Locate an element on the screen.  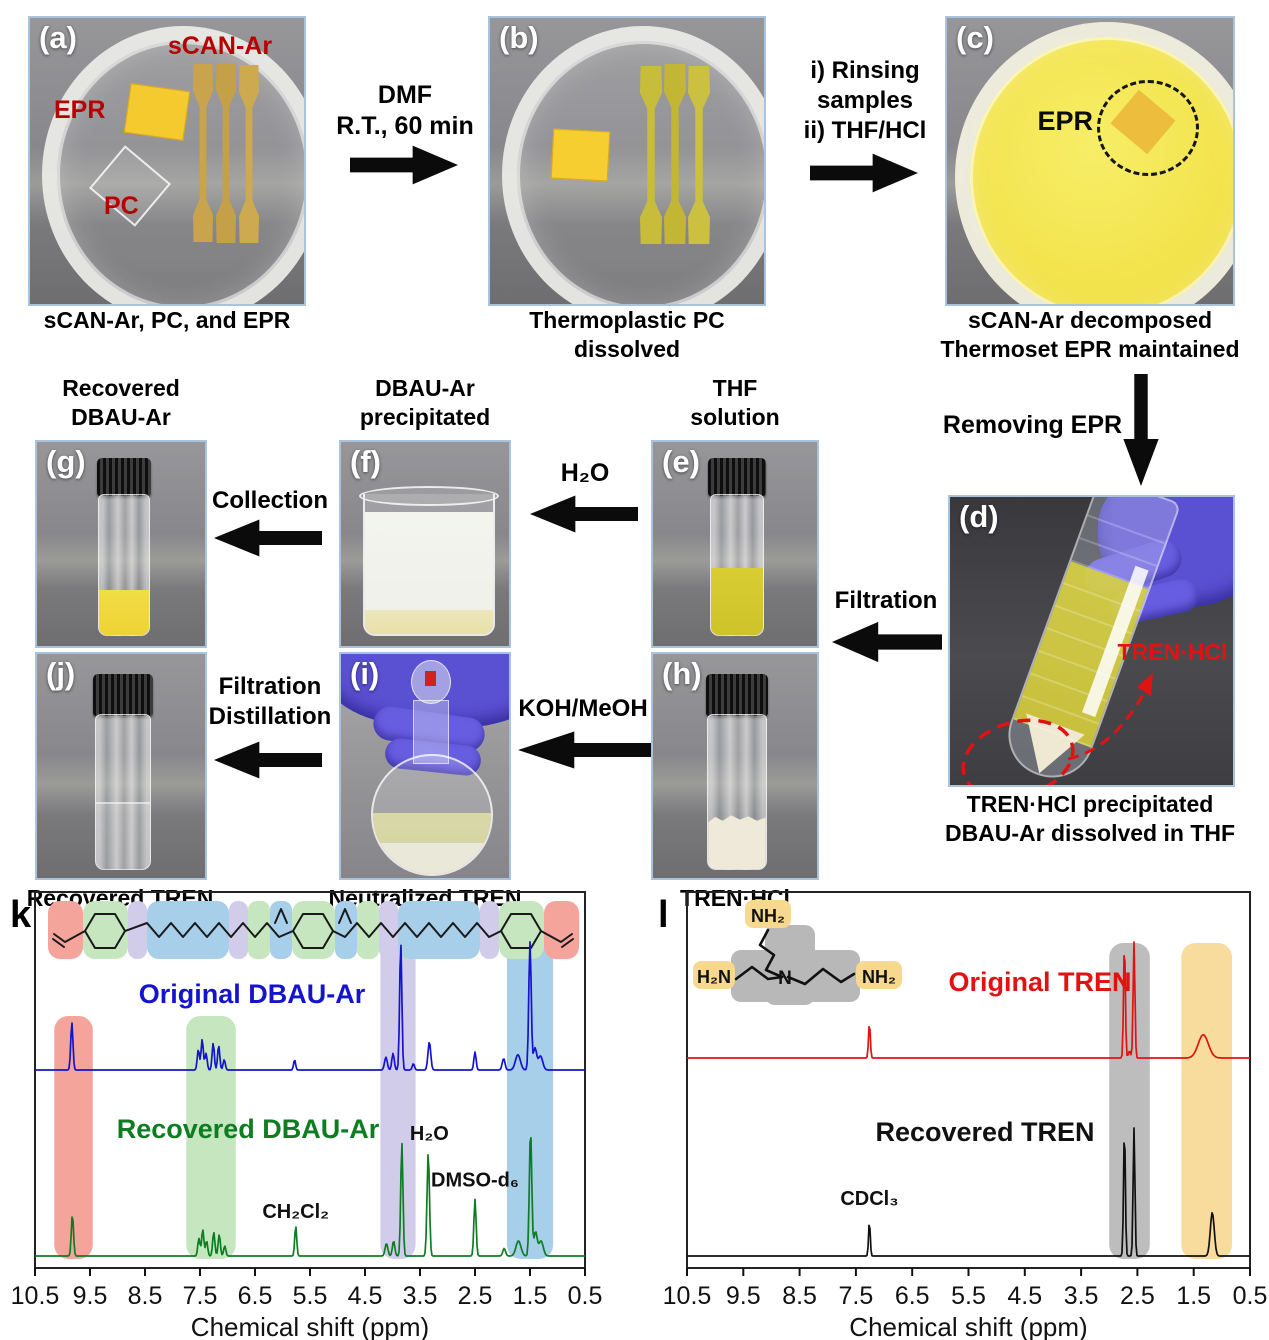
tren-hcl-callout is located at coordinates (1057, 729).